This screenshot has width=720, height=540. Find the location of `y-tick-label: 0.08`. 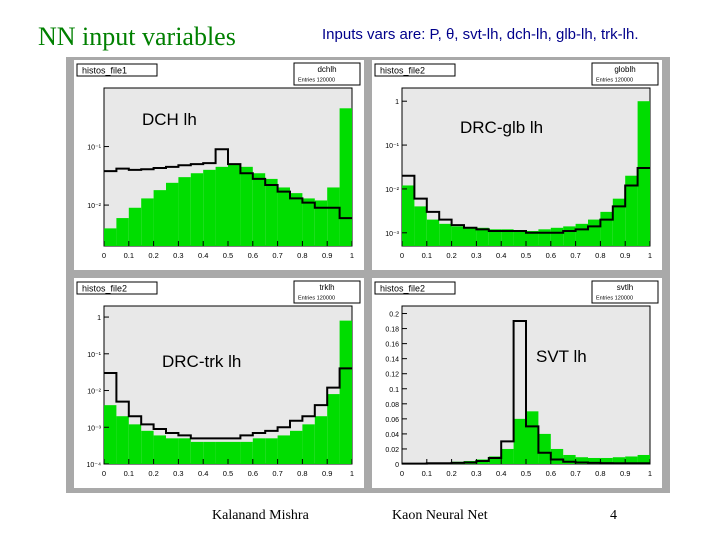

y-tick-label: 0.08 is located at coordinates (392, 405).